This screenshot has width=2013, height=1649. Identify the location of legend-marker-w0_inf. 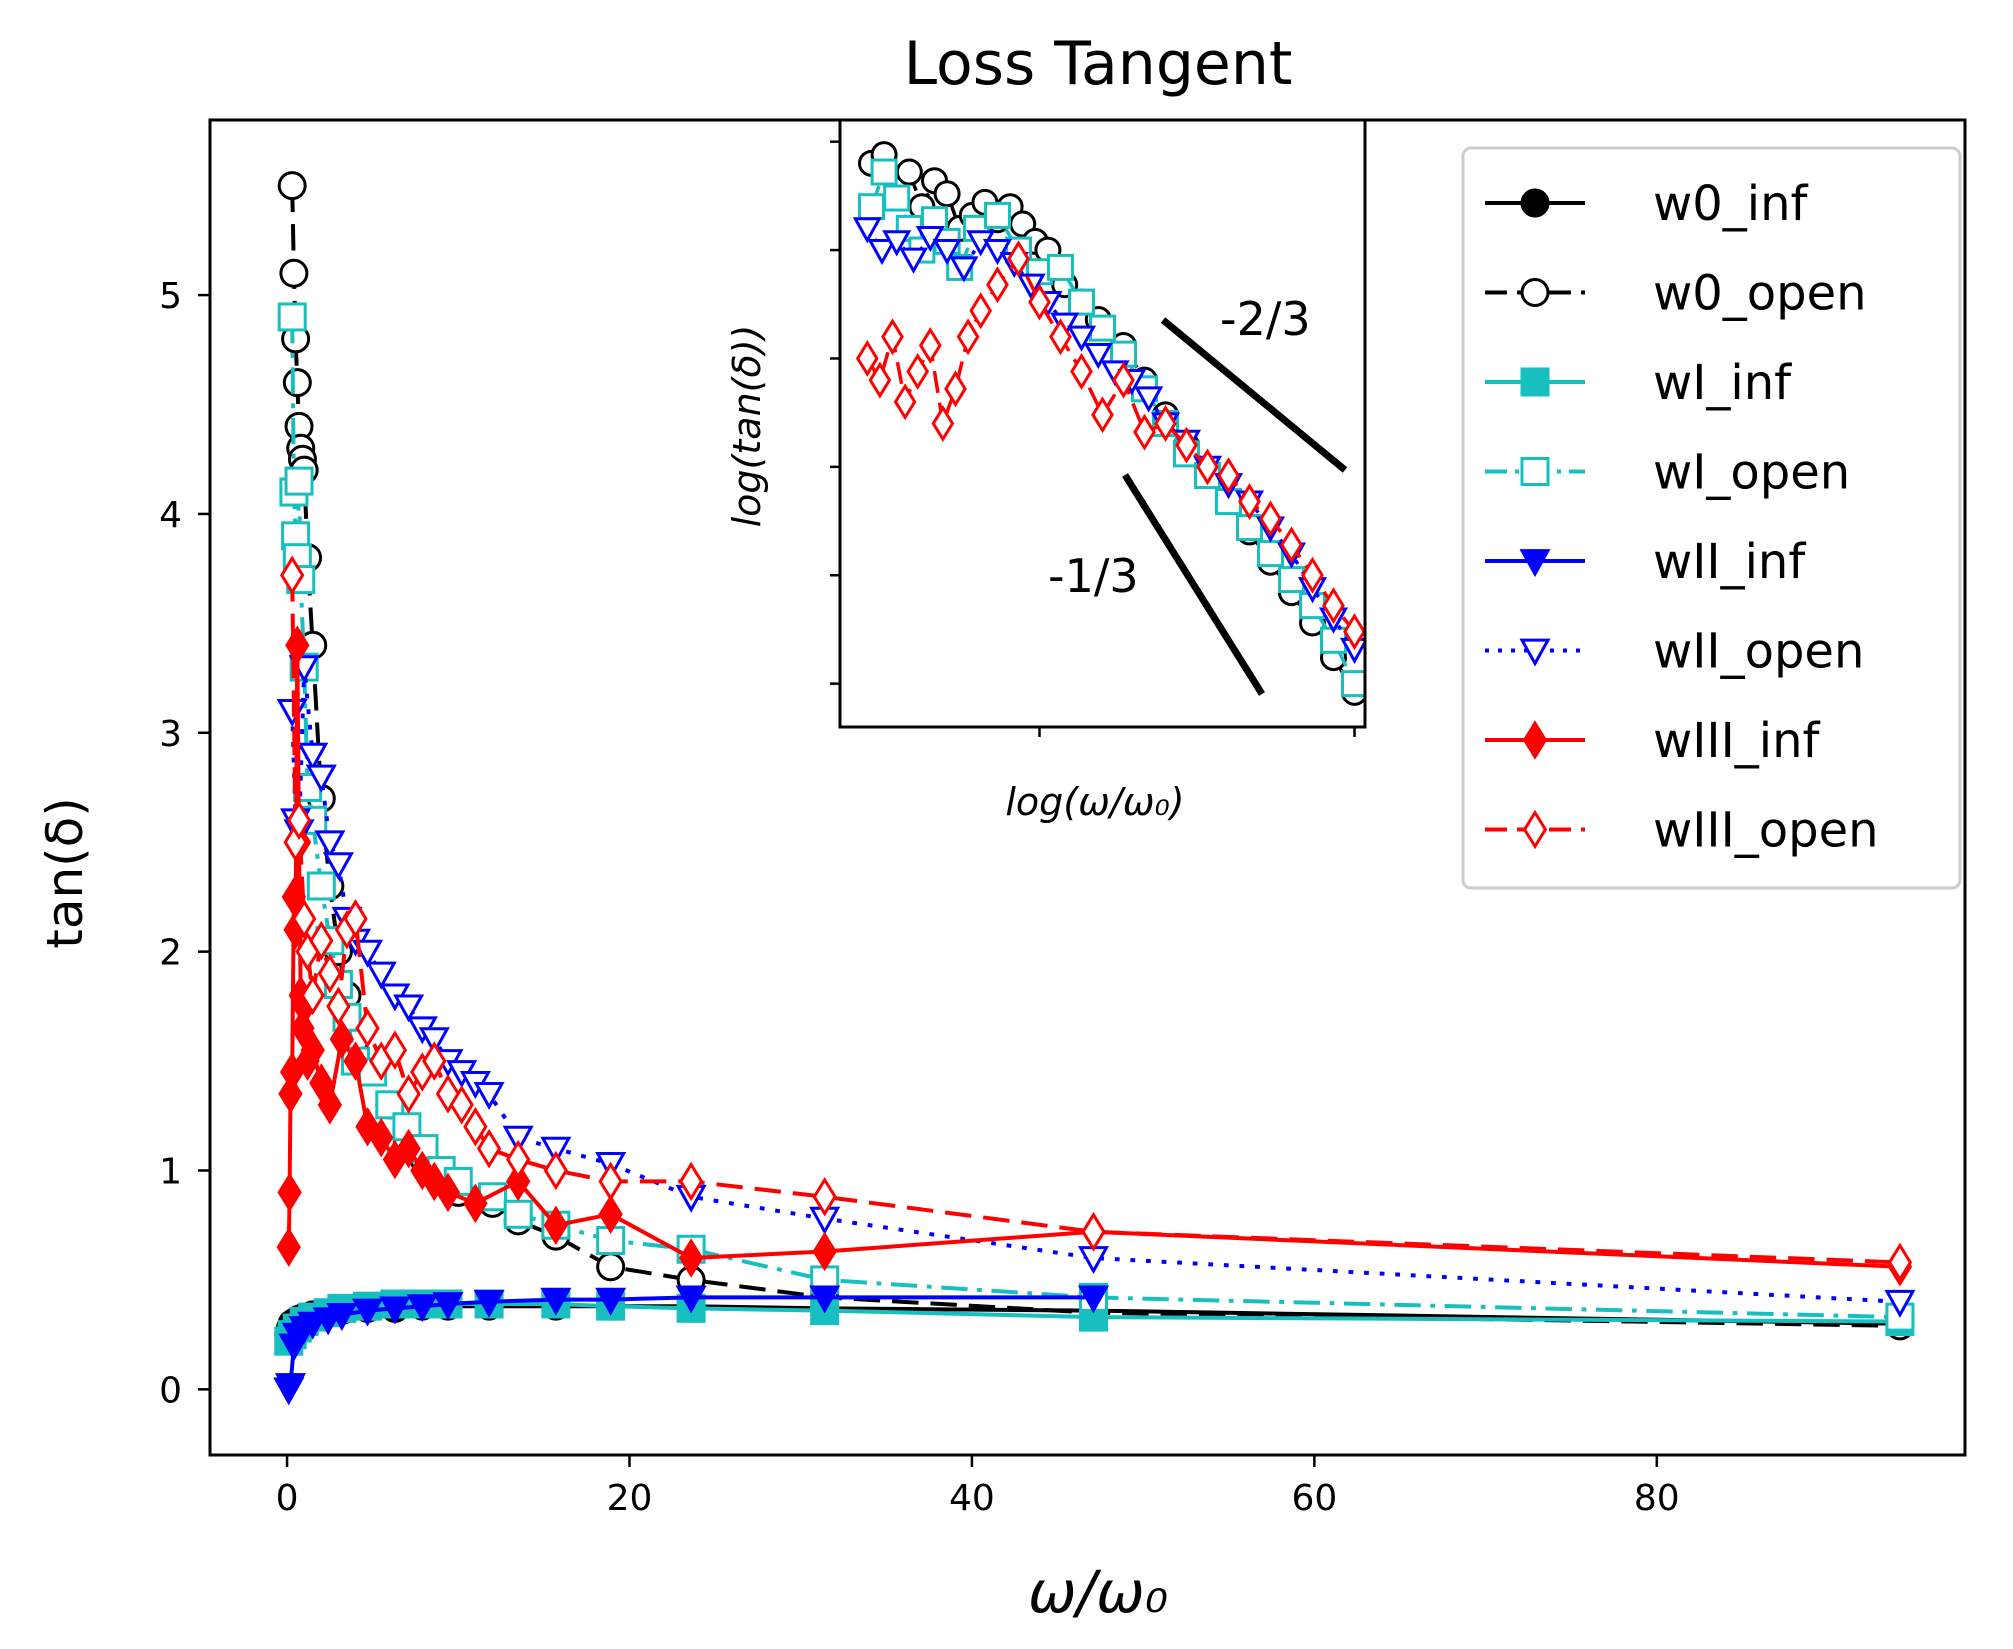
(1535, 203).